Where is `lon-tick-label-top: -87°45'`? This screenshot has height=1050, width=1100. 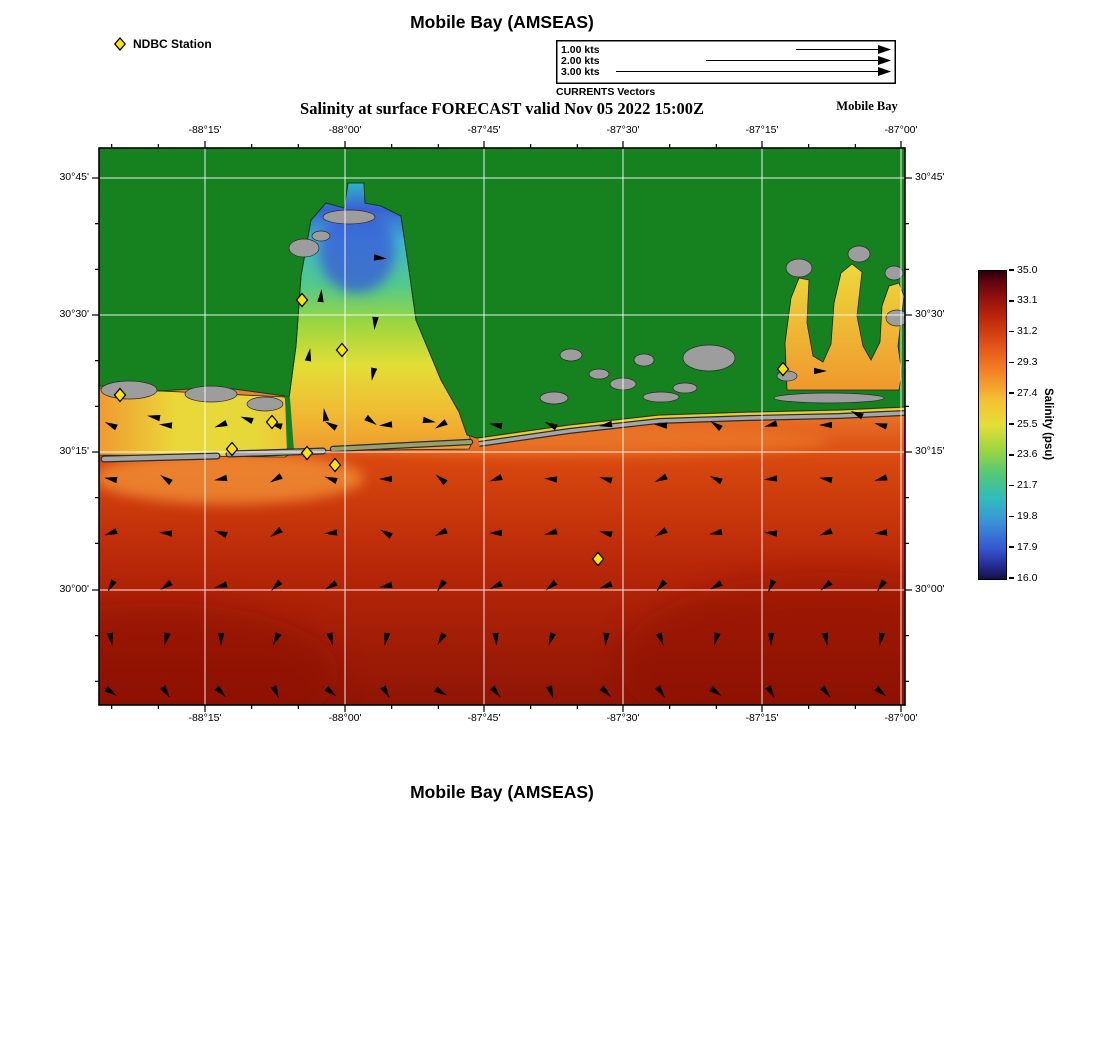 lon-tick-label-top: -87°45' is located at coordinates (484, 130).